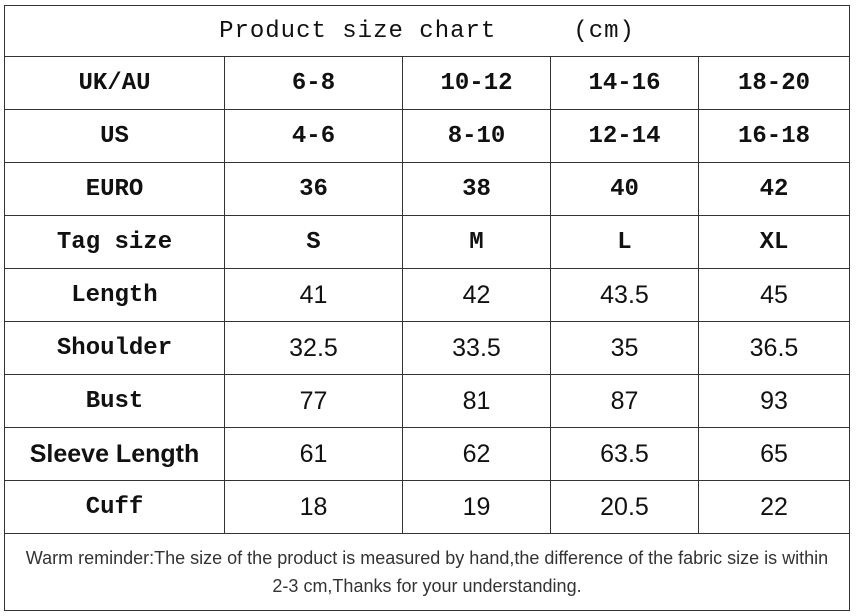 The width and height of the screenshot is (858, 616). Describe the element at coordinates (114, 348) in the screenshot. I see `row-label: Shoulder` at that location.